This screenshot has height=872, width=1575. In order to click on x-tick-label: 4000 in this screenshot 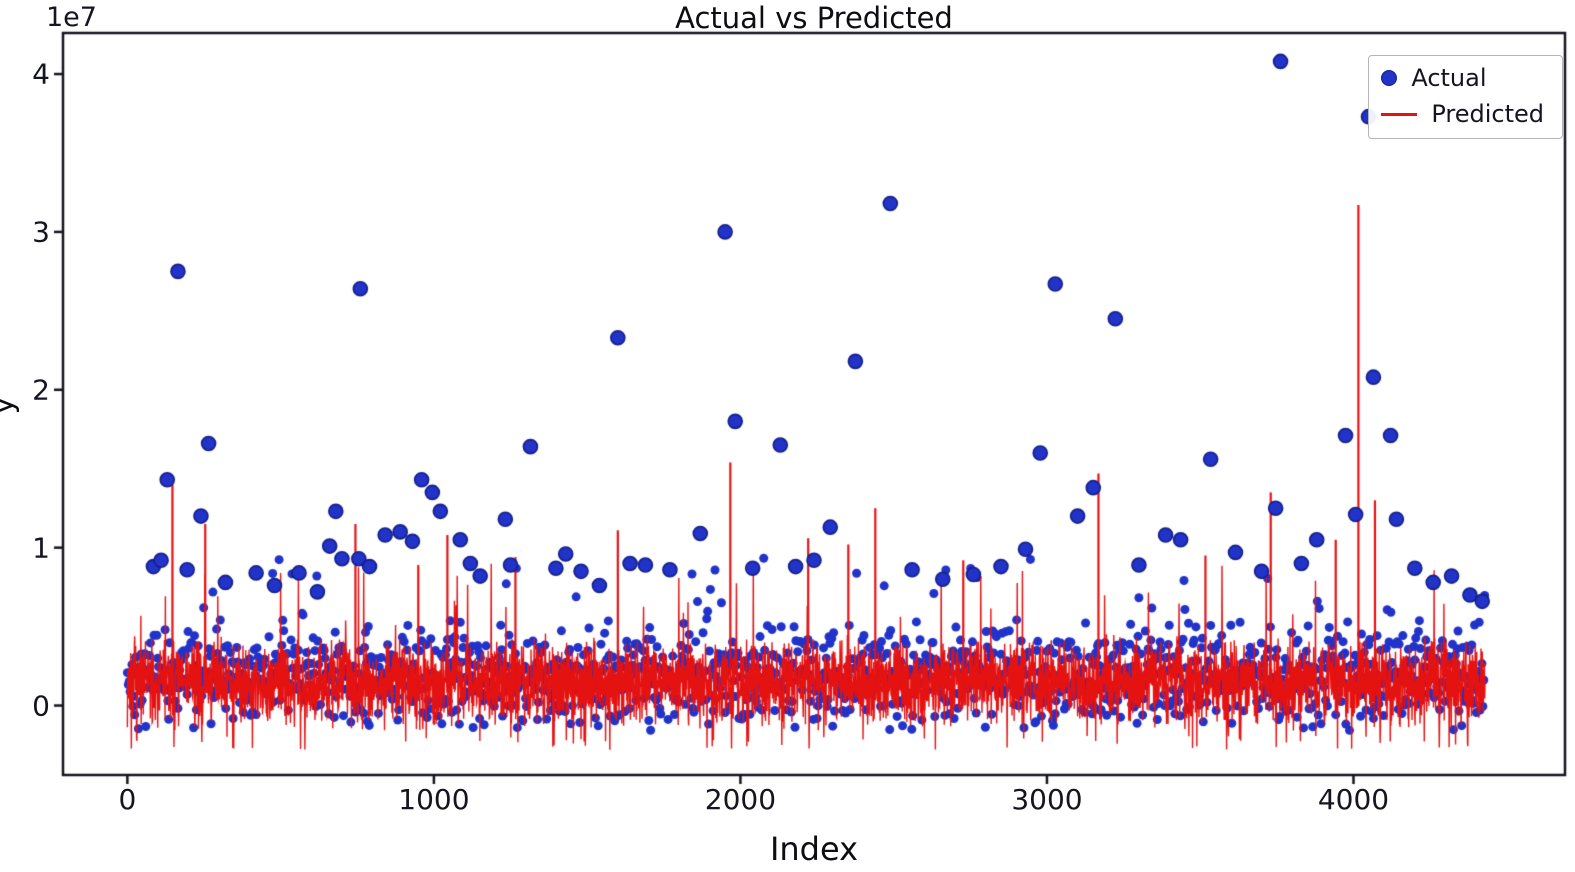, I will do `click(1353, 799)`.